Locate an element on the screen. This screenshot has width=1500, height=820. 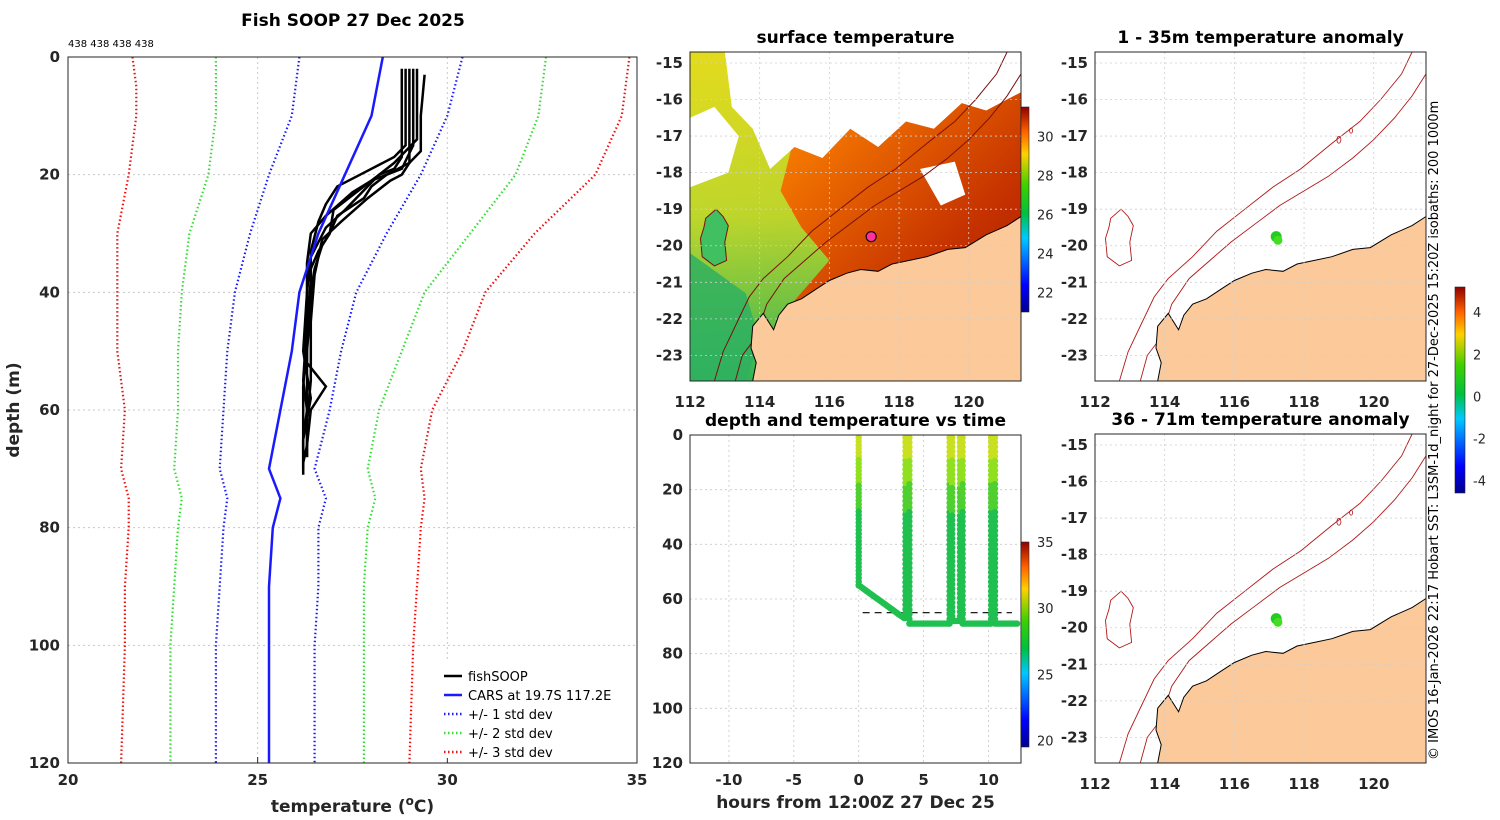
y-tick-label: -22 is located at coordinates (1074, 319).